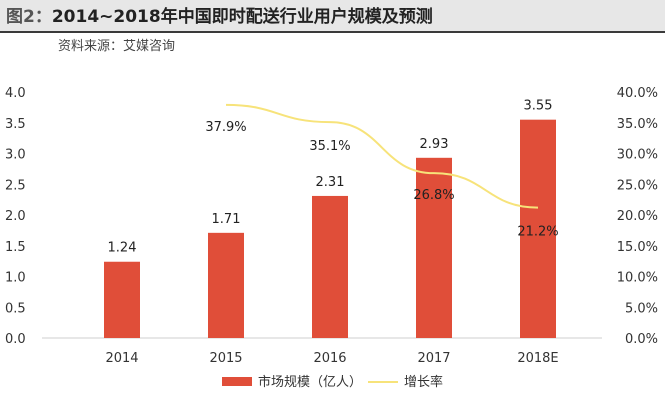 Image resolution: width=665 pixels, height=400 pixels. What do you see at coordinates (15, 93) in the screenshot?
I see `y-left-tick-label: 4.0` at bounding box center [15, 93].